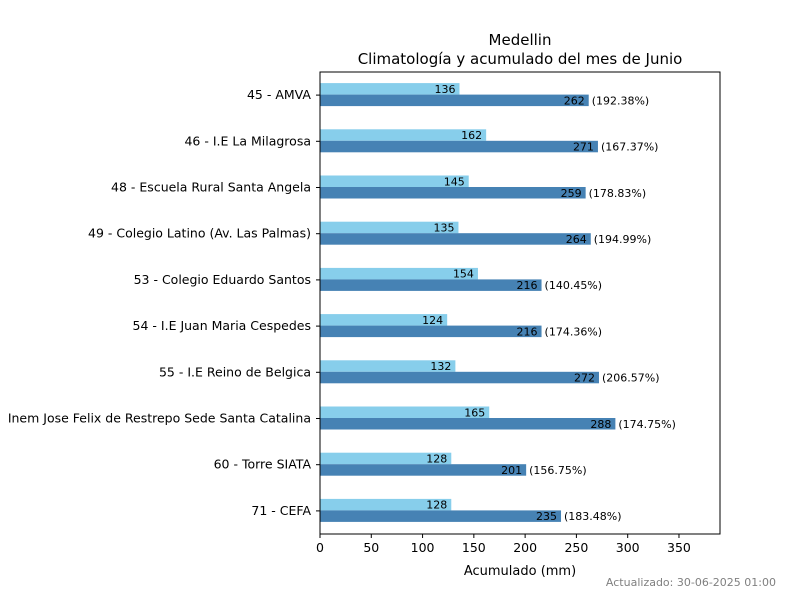 The width and height of the screenshot is (800, 600). Describe the element at coordinates (631, 378) in the screenshot. I see `bar-percent-label: (206.57%)` at that location.